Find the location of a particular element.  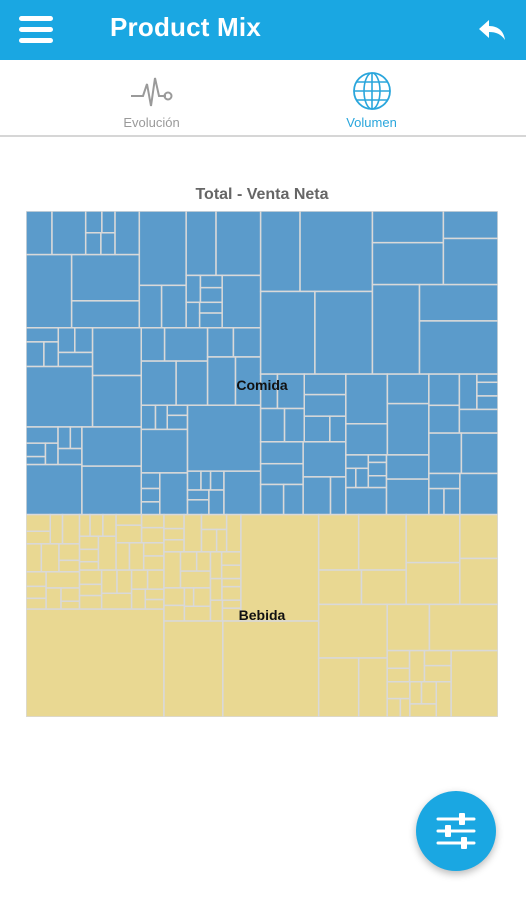

hamburger-menu-icon is located at coordinates (36, 30).